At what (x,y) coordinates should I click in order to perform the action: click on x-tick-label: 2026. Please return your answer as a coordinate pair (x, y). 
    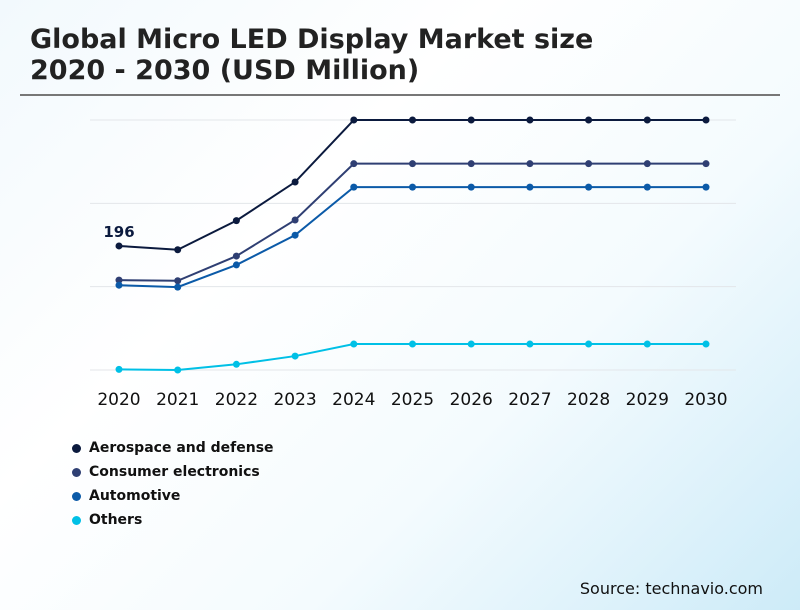
    Looking at the image, I should click on (471, 400).